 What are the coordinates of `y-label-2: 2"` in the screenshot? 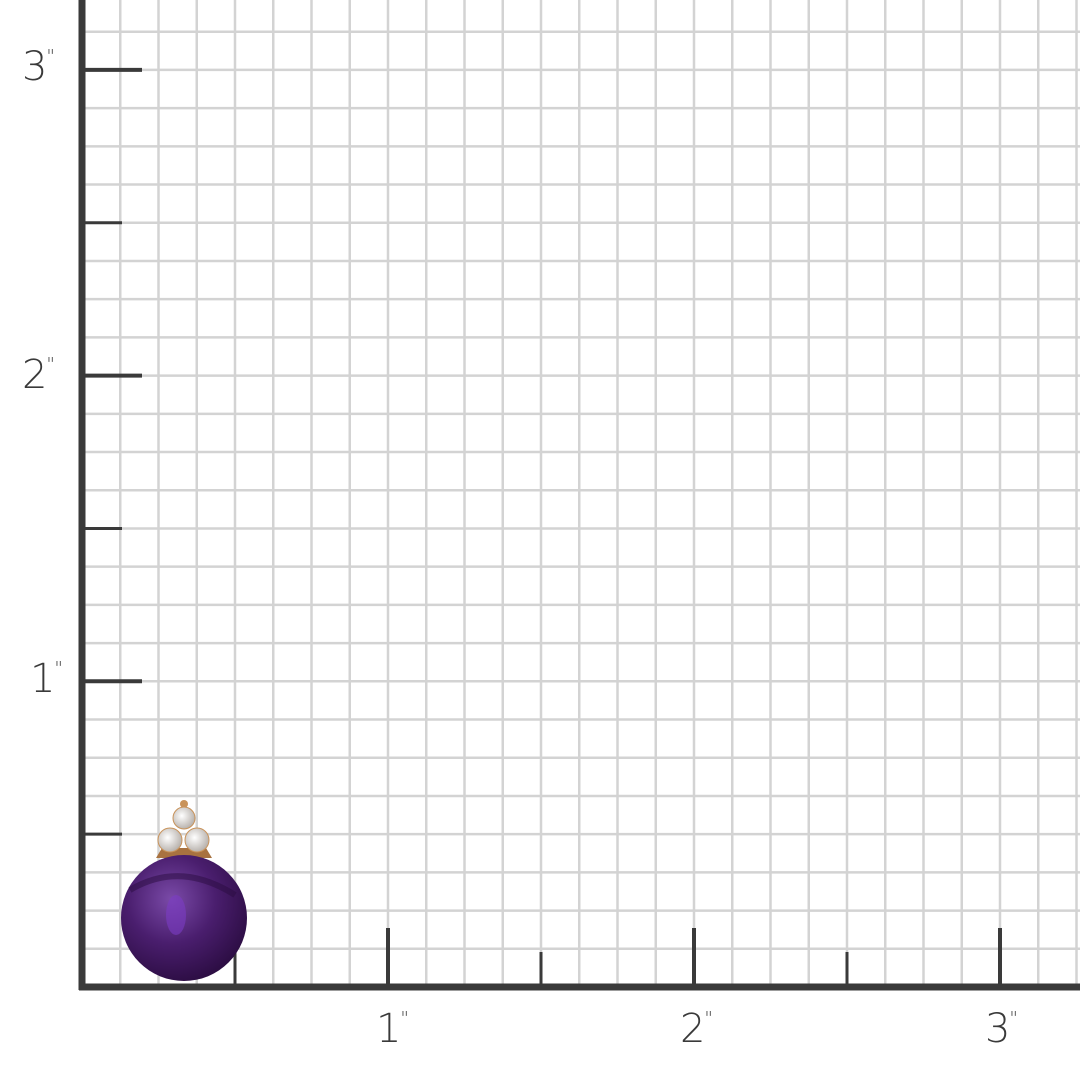 It's located at (38, 375).